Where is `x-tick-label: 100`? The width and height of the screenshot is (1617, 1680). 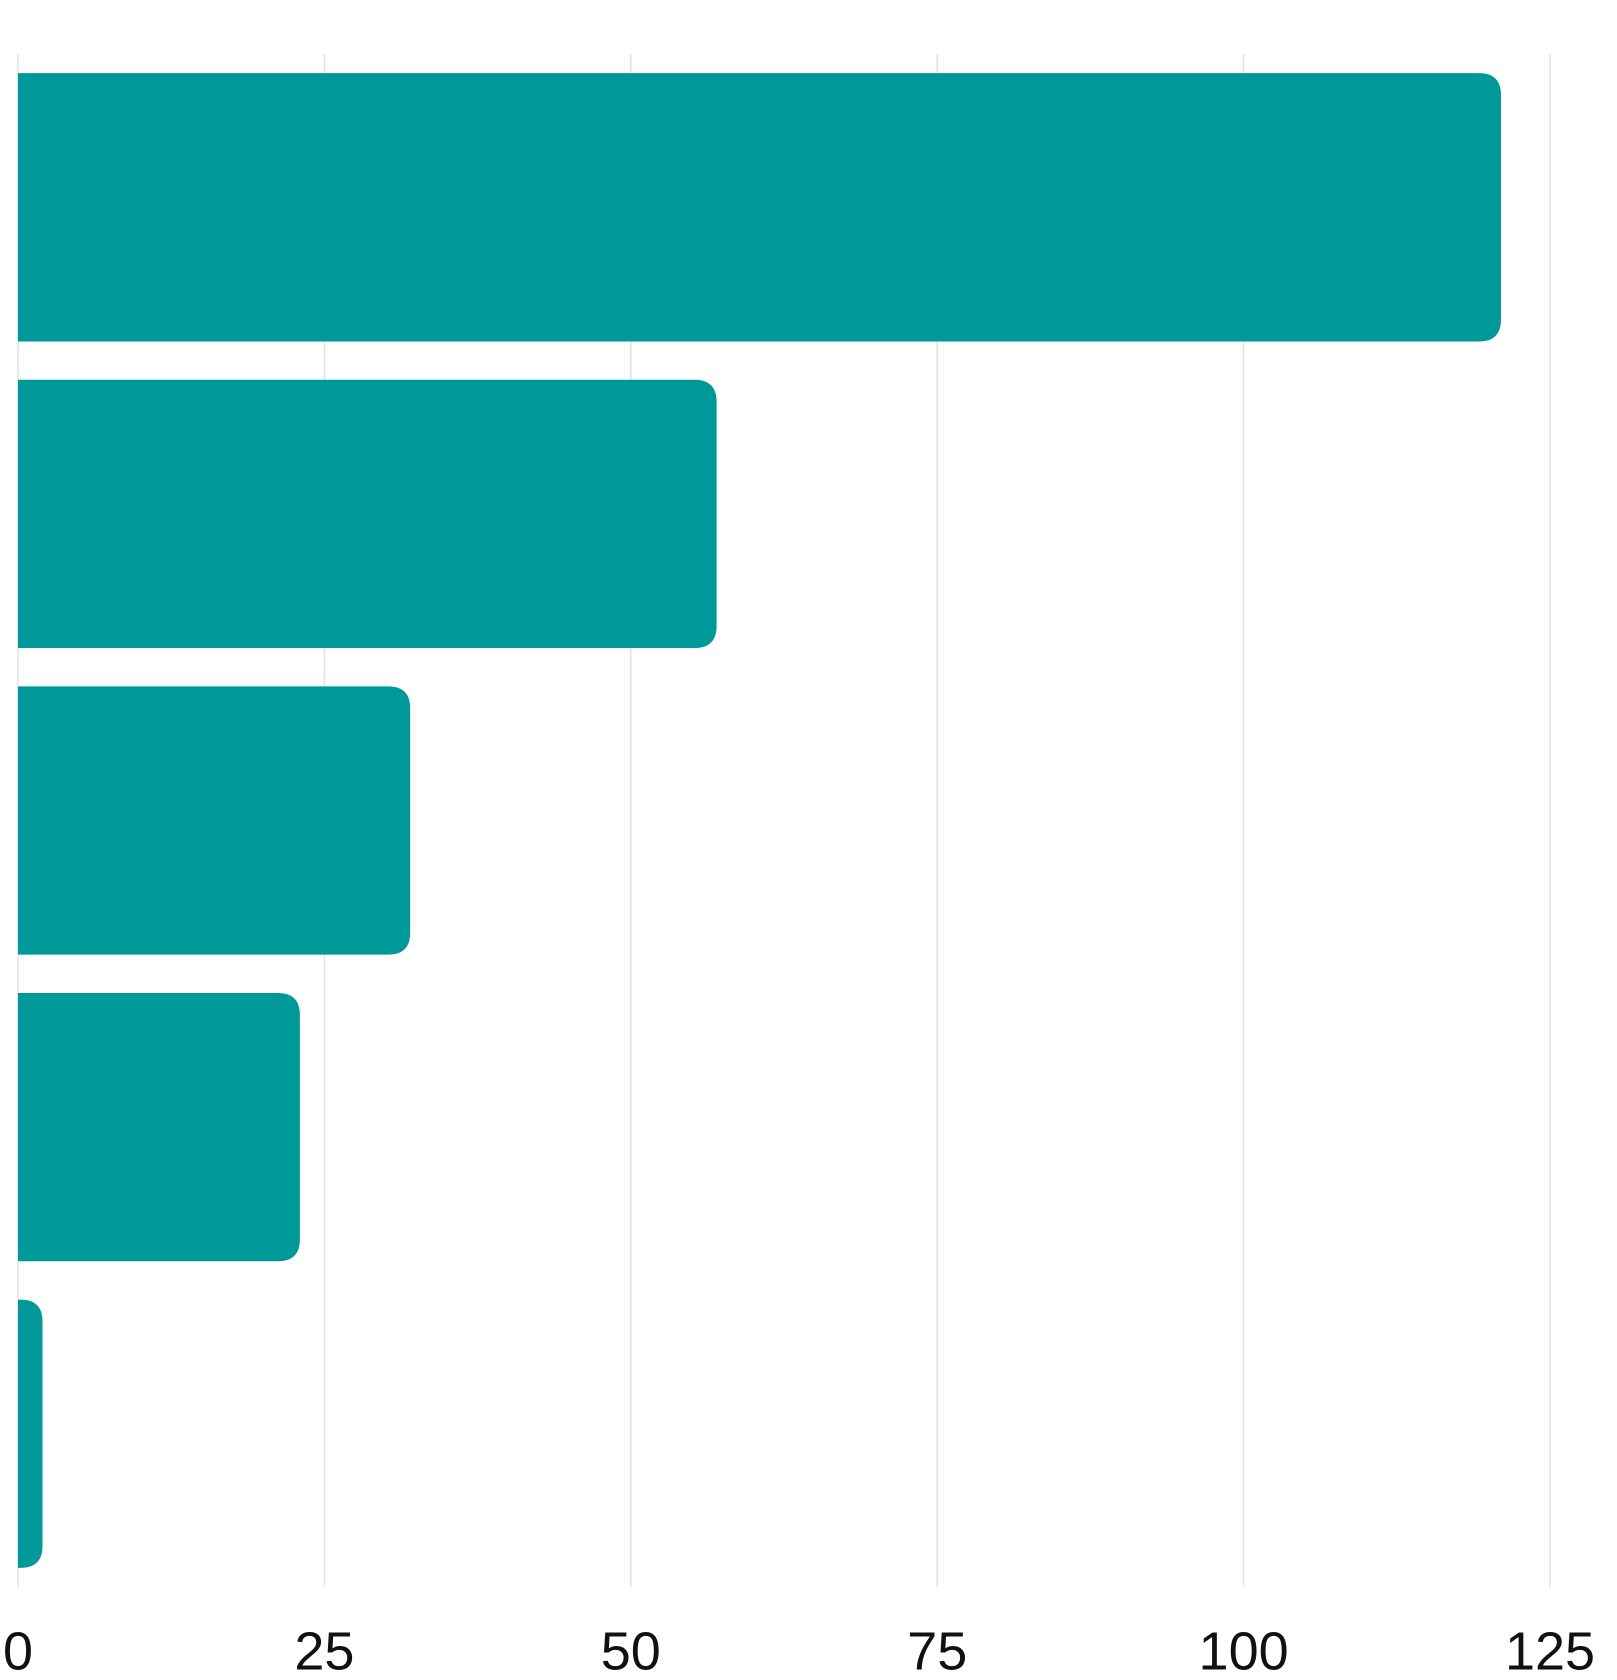
x-tick-label: 100 is located at coordinates (1244, 1650).